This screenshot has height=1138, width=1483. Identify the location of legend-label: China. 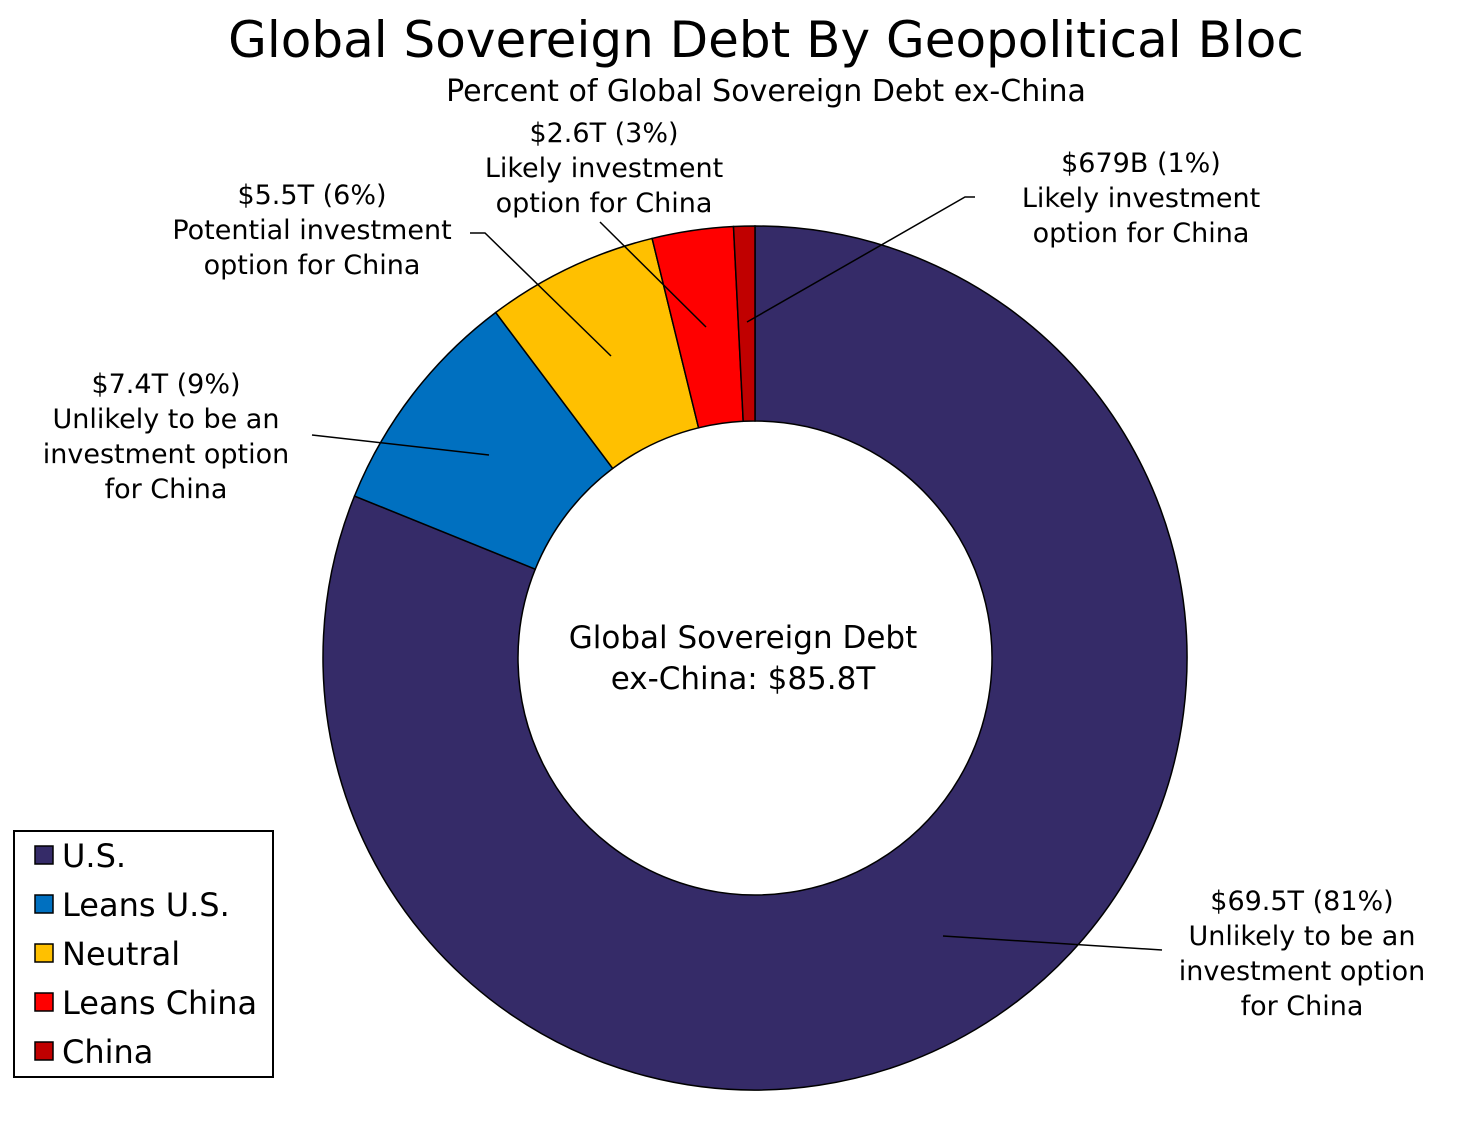
(107, 1052).